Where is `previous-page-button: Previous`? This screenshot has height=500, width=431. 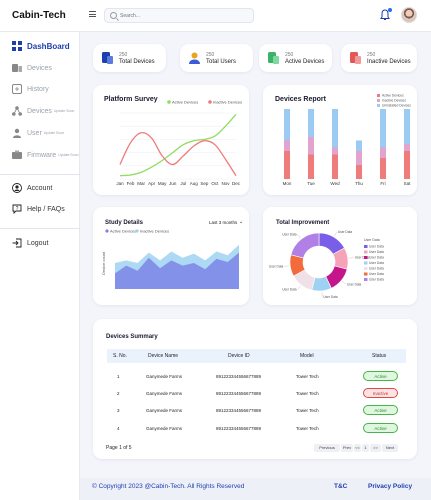 previous-page-button: Previous is located at coordinates (327, 448).